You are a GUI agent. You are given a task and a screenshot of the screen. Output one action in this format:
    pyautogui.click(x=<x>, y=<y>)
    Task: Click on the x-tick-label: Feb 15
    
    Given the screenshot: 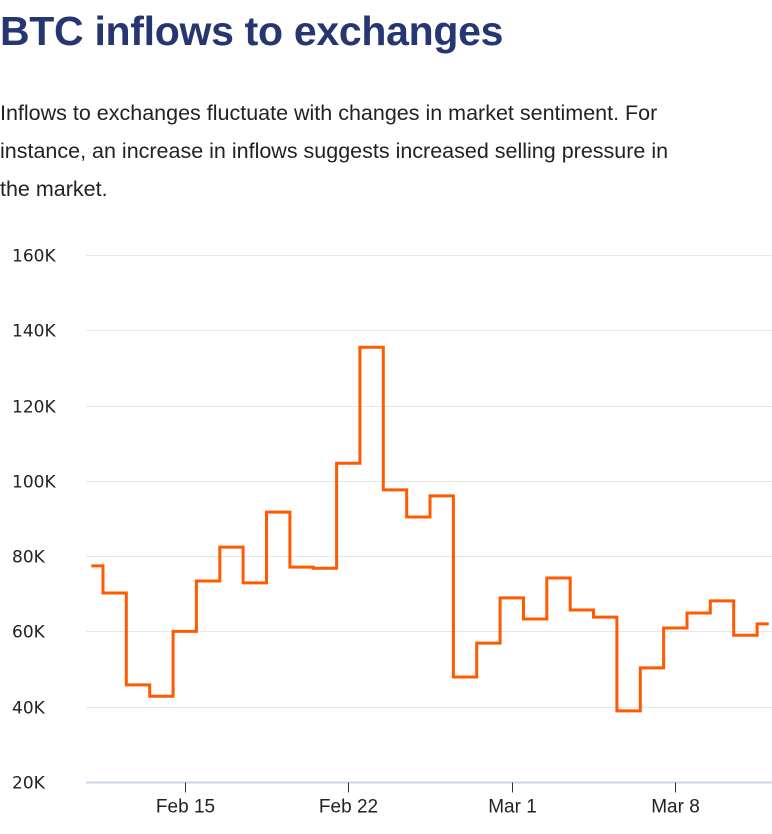 What is the action you would take?
    pyautogui.click(x=185, y=807)
    